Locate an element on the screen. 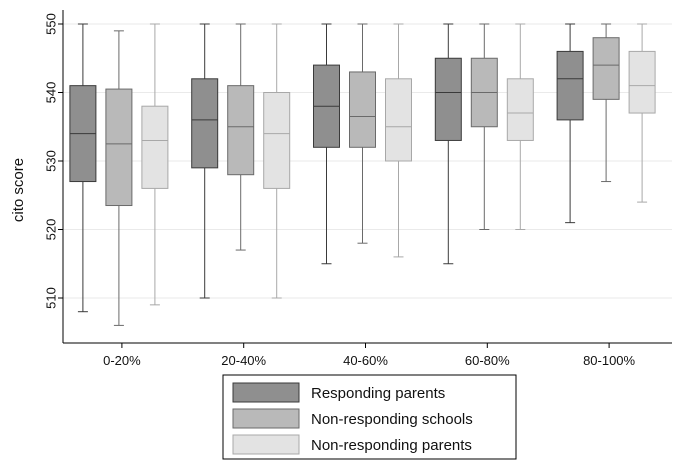 The width and height of the screenshot is (677, 463). legend-item: Non-responding parents is located at coordinates (352, 444).